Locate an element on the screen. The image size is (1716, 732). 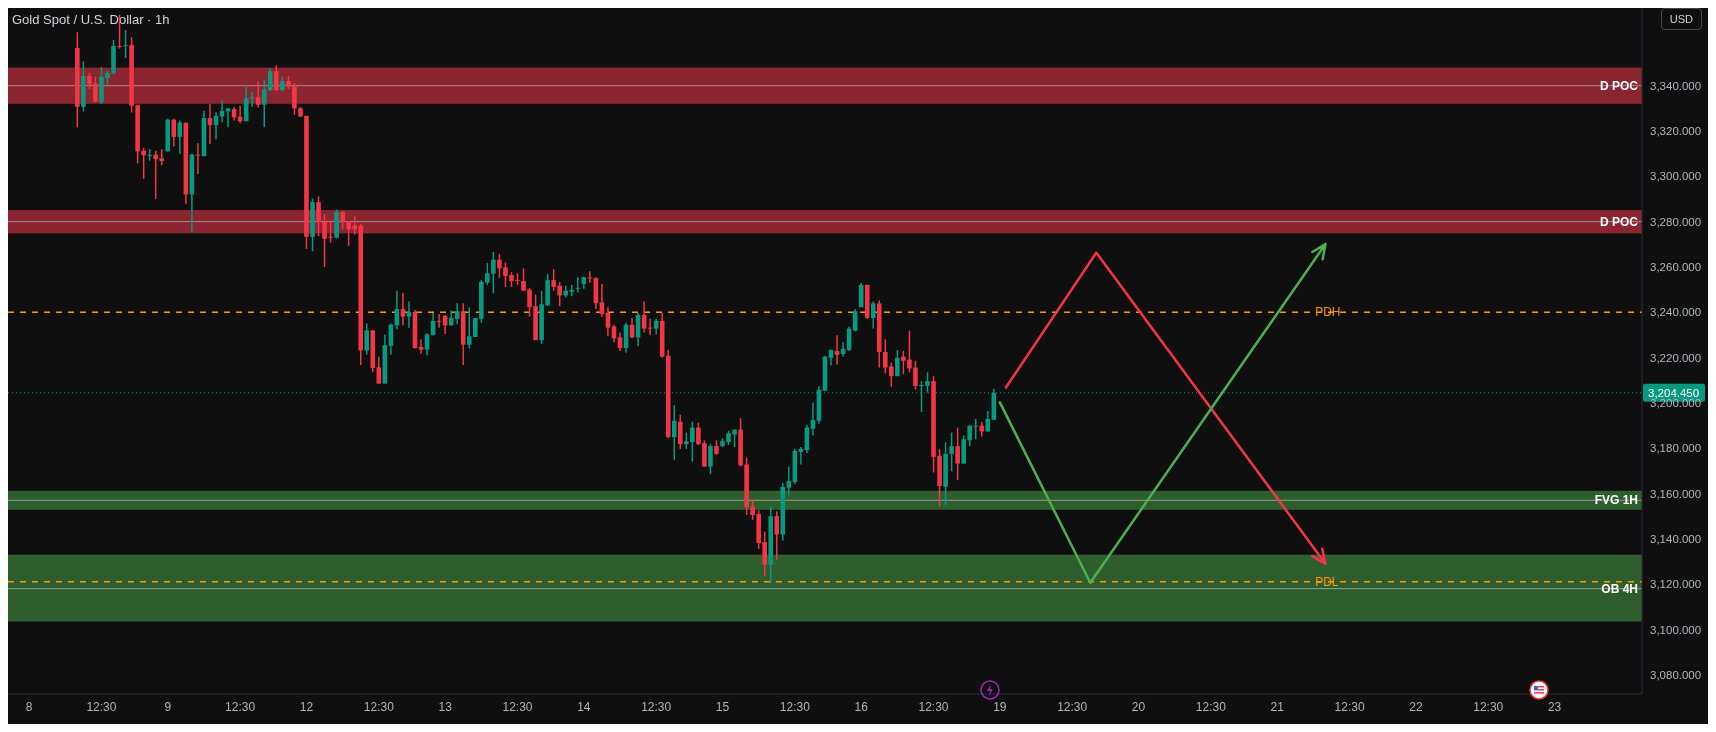
y-tick-label: 3,240.000 is located at coordinates (1676, 312).